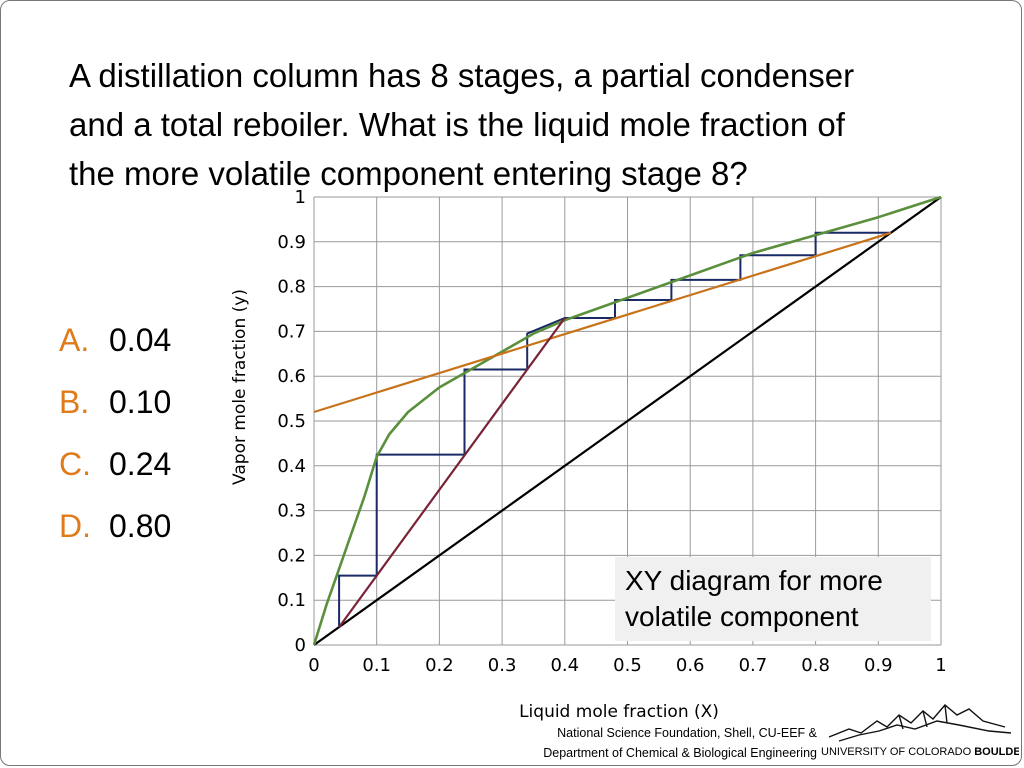  Describe the element at coordinates (74, 402) in the screenshot. I see `option-letter: B.` at that location.